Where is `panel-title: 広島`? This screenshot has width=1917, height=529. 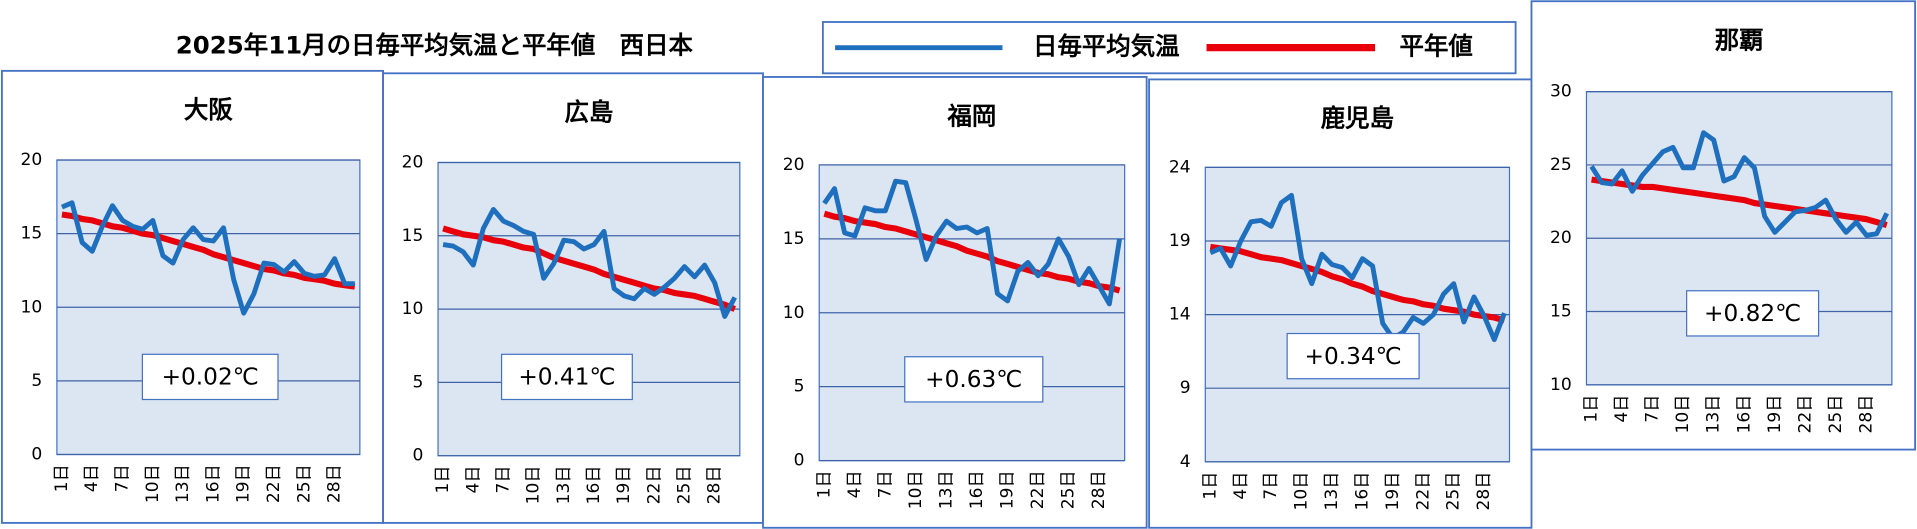 panel-title: 広島 is located at coordinates (589, 112).